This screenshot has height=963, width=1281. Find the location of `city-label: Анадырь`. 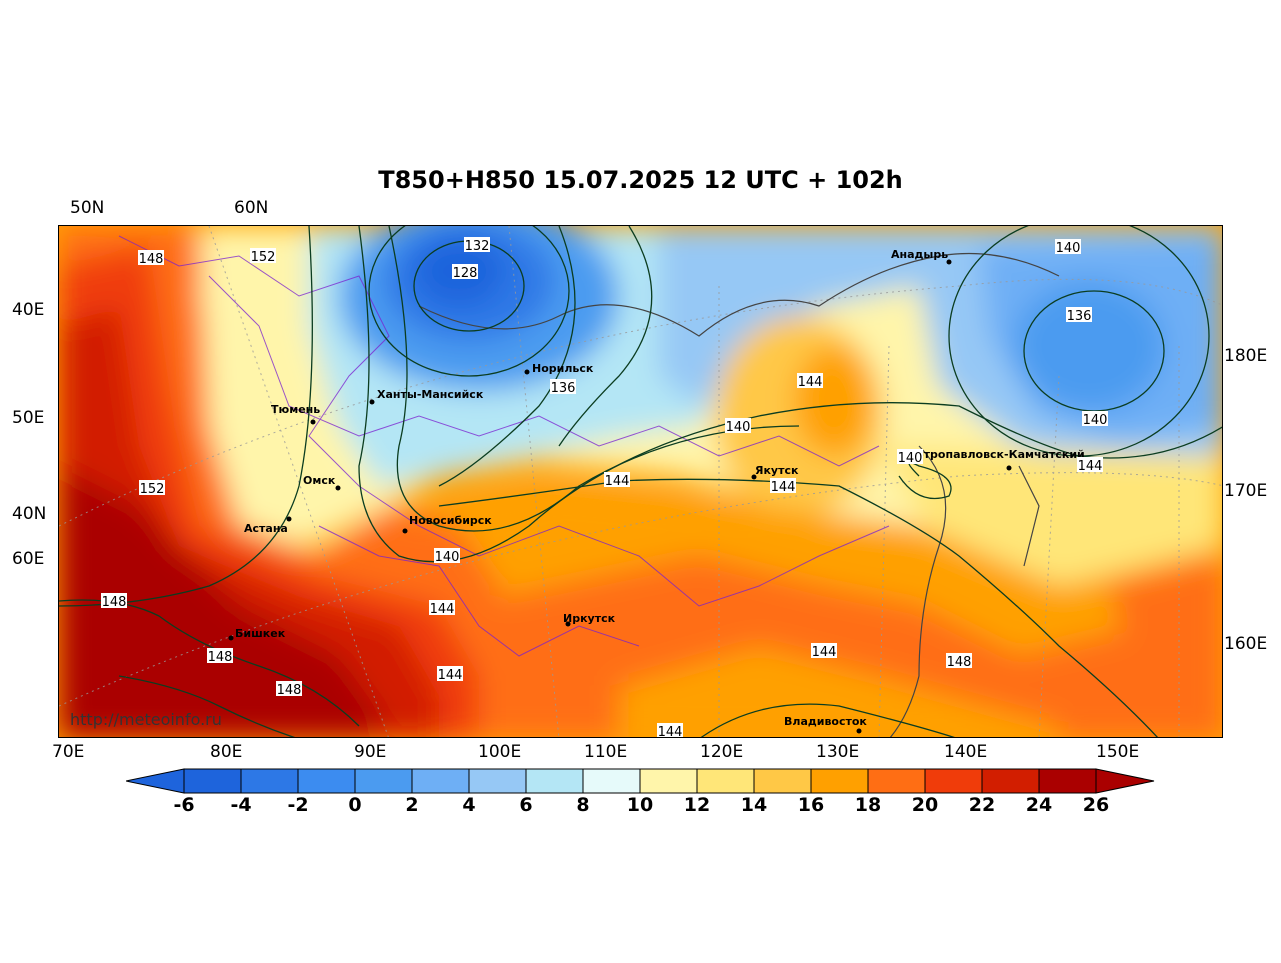

city-label: Анадырь is located at coordinates (919, 254).